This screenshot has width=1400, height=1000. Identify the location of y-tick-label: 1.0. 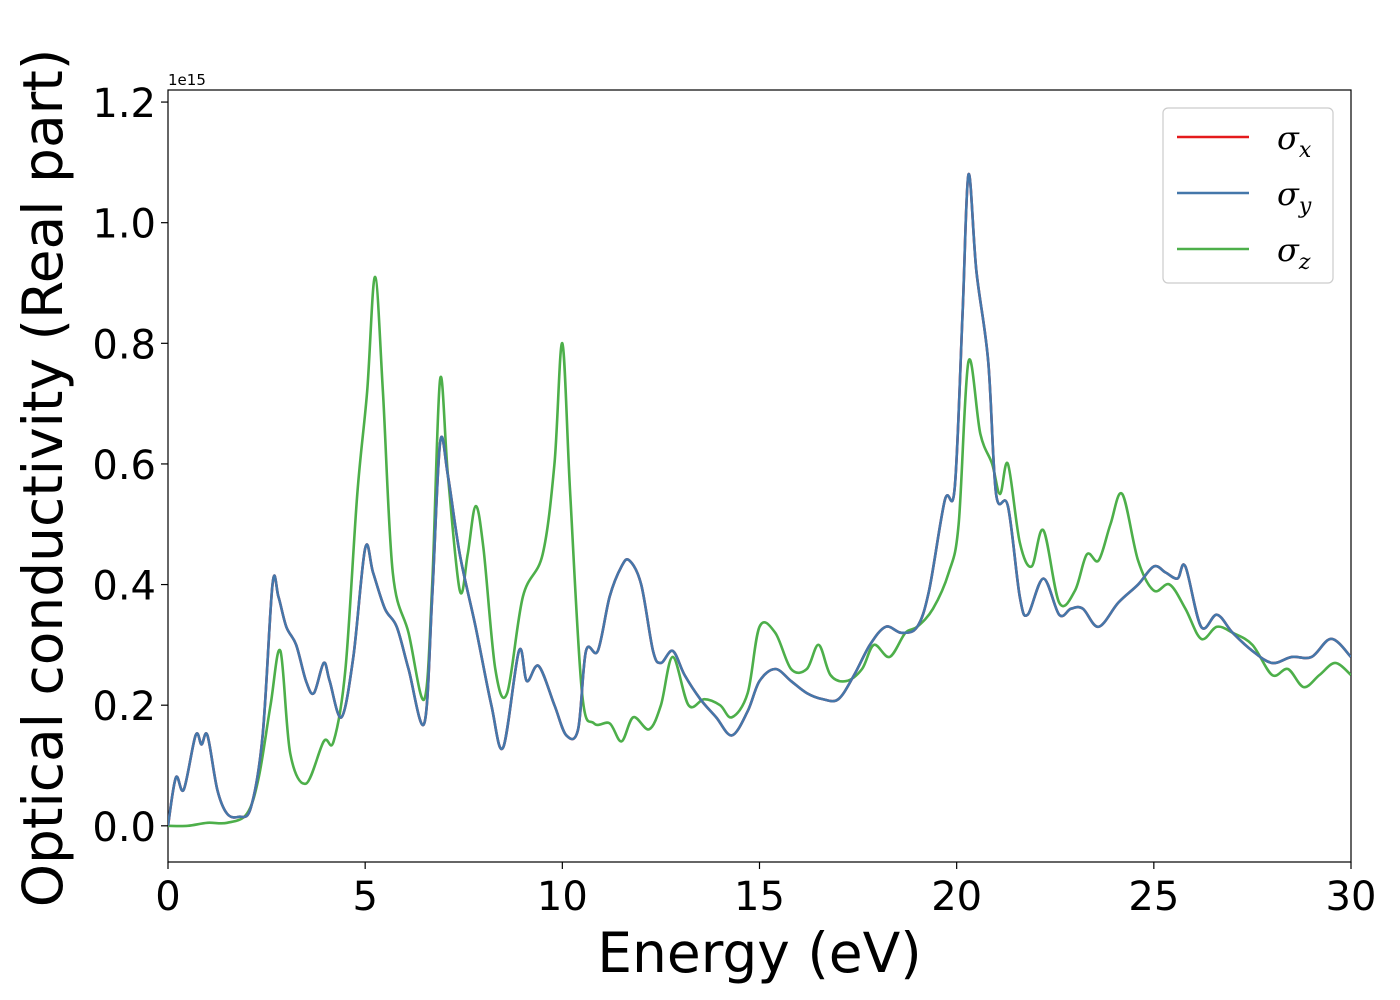
(124, 225).